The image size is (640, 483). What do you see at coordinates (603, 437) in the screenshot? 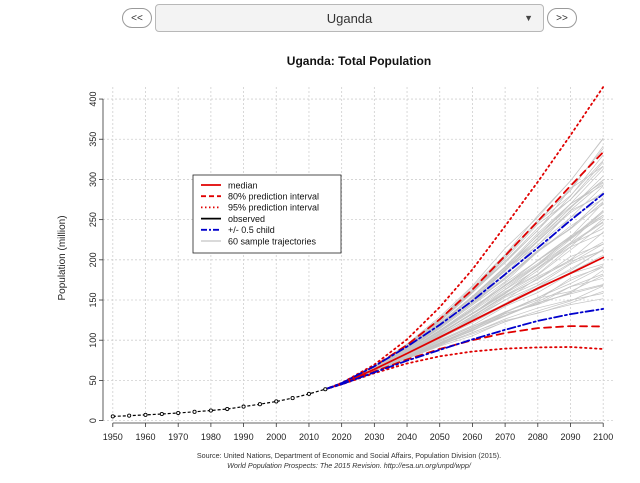
I see `x-tick-label: 2100` at bounding box center [603, 437].